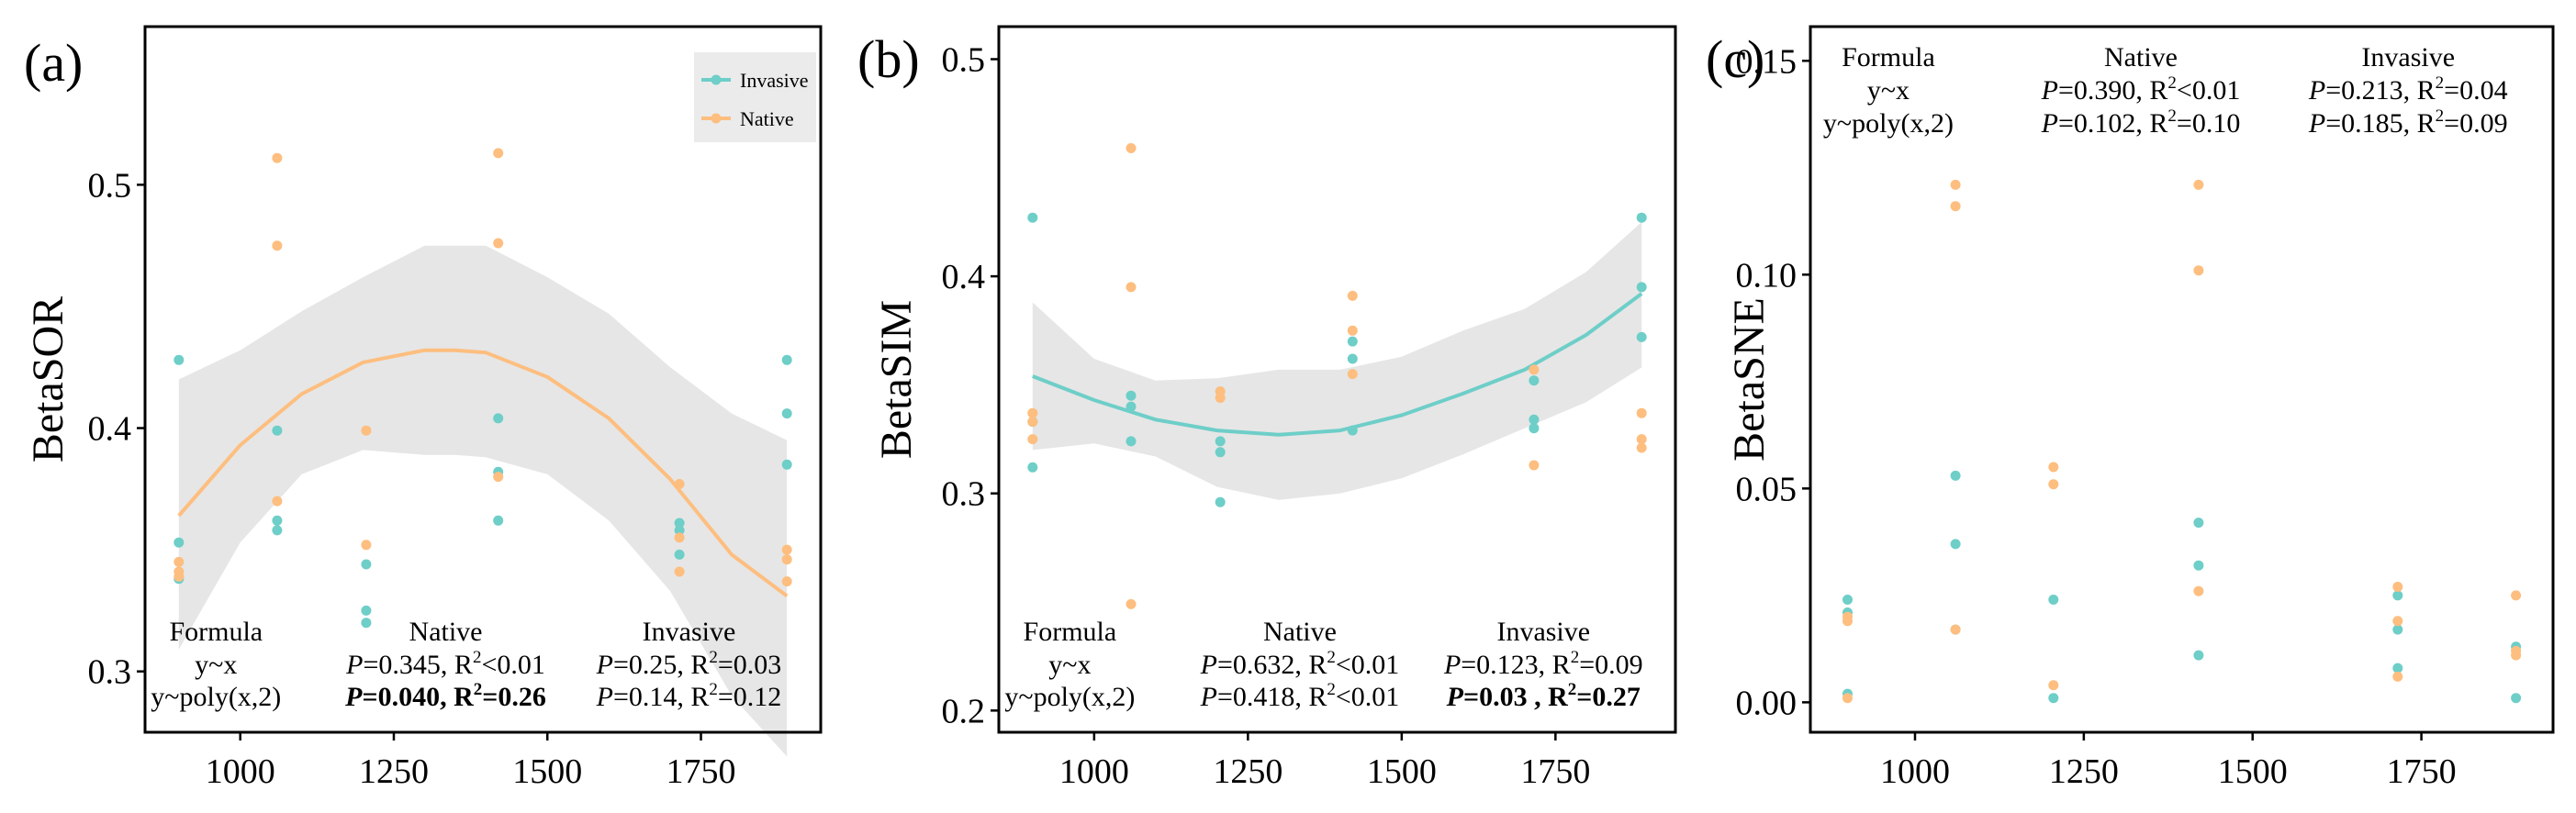  What do you see at coordinates (2141, 89) in the screenshot?
I see `stats-native-value: P=0.390, R2<0.01` at bounding box center [2141, 89].